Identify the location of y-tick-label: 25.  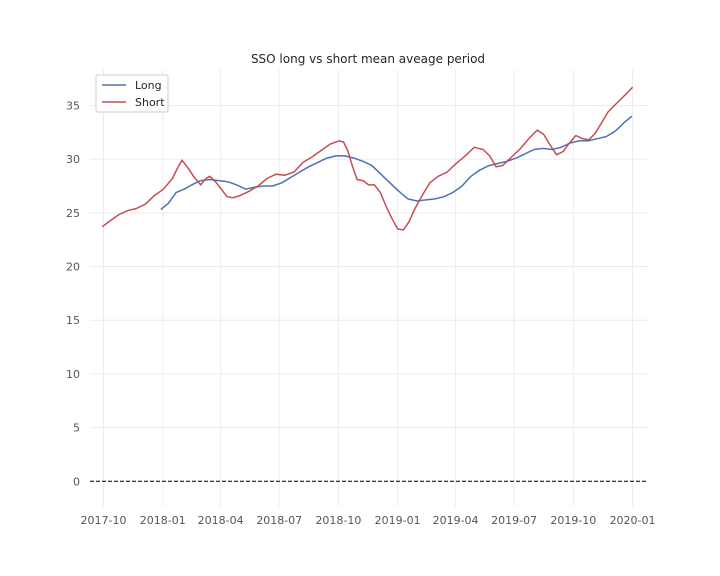
(73, 213).